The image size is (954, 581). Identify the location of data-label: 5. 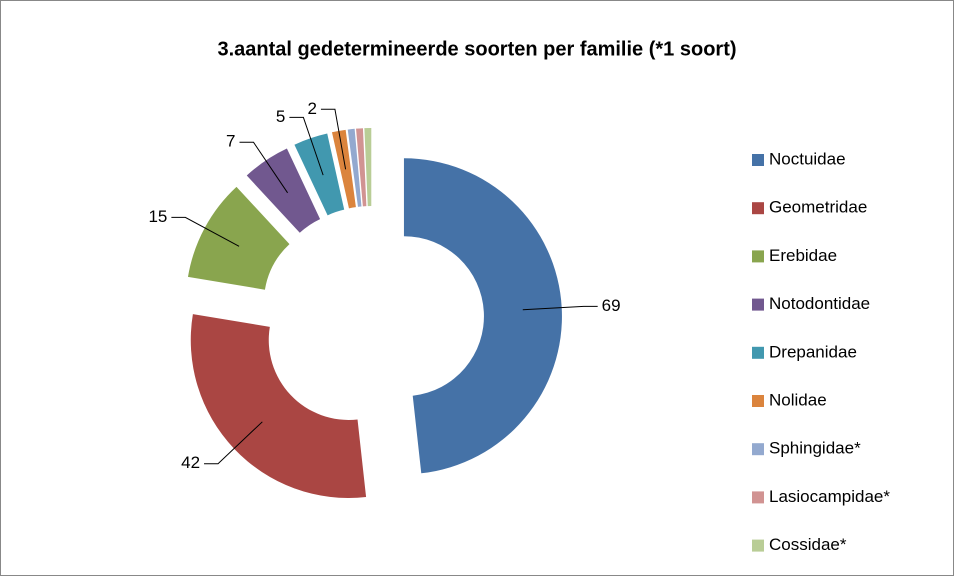
(280, 116).